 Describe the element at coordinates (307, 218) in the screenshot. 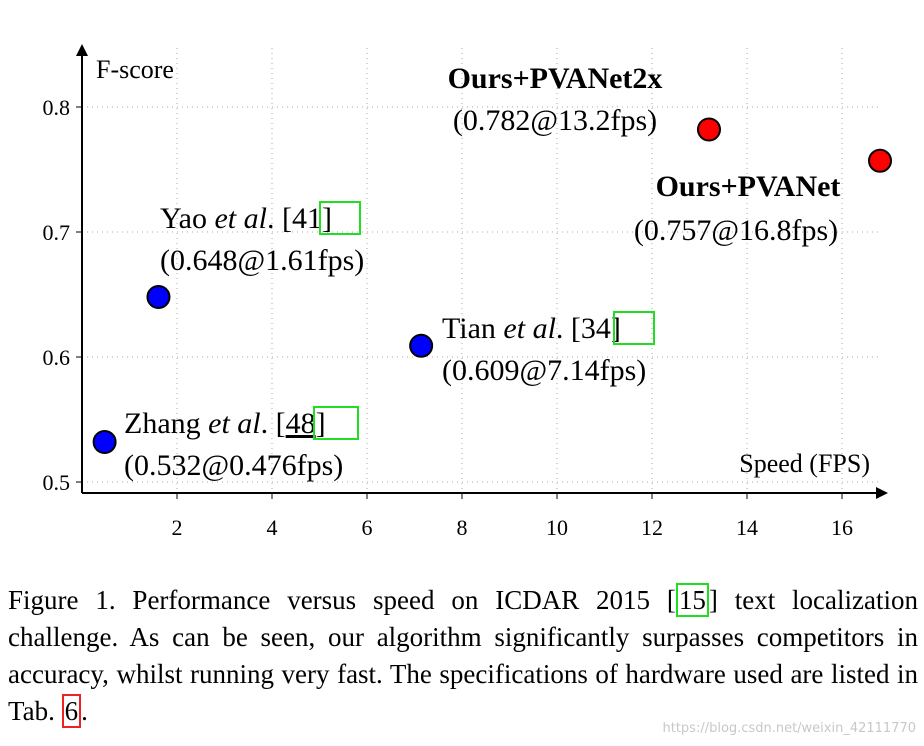

I see `cite-yao: 41` at that location.